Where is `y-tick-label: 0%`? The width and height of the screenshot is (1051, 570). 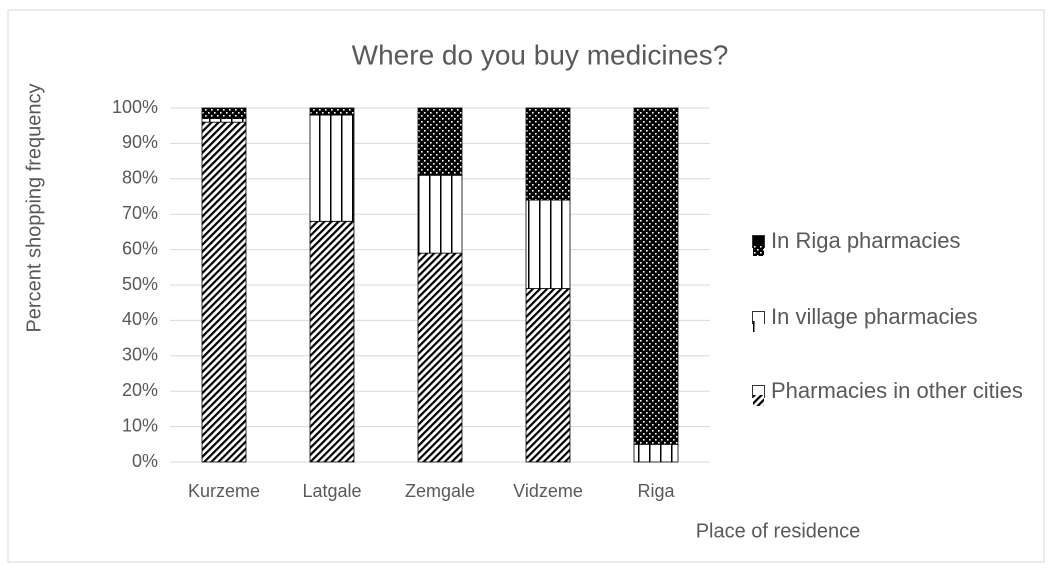 y-tick-label: 0% is located at coordinates (145, 461).